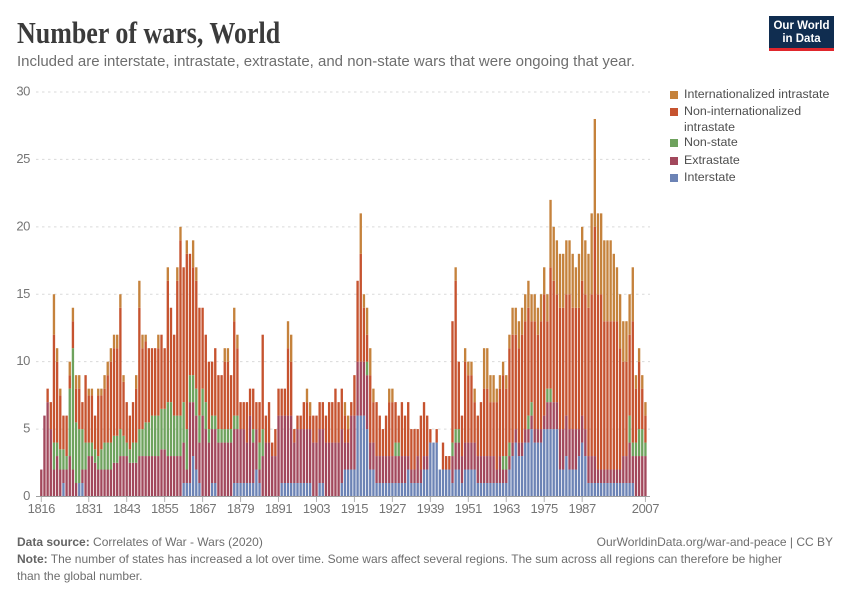 Image resolution: width=850 pixels, height=600 pixels. Describe the element at coordinates (544, 508) in the screenshot. I see `svg-text: 1975` at that location.